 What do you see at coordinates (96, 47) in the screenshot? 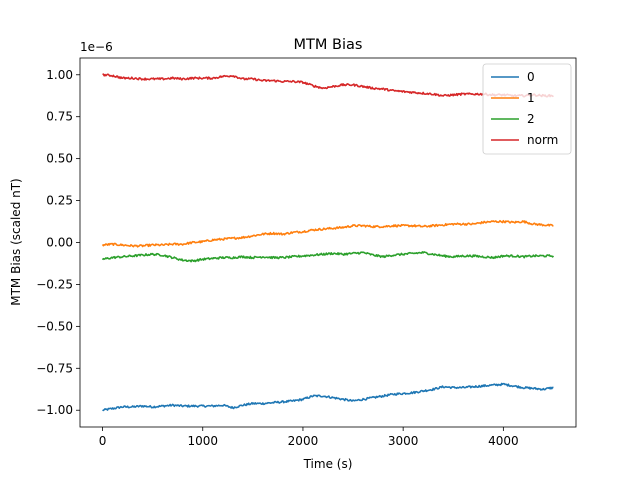
I see `y-offset-label: 1e−6` at bounding box center [96, 47].